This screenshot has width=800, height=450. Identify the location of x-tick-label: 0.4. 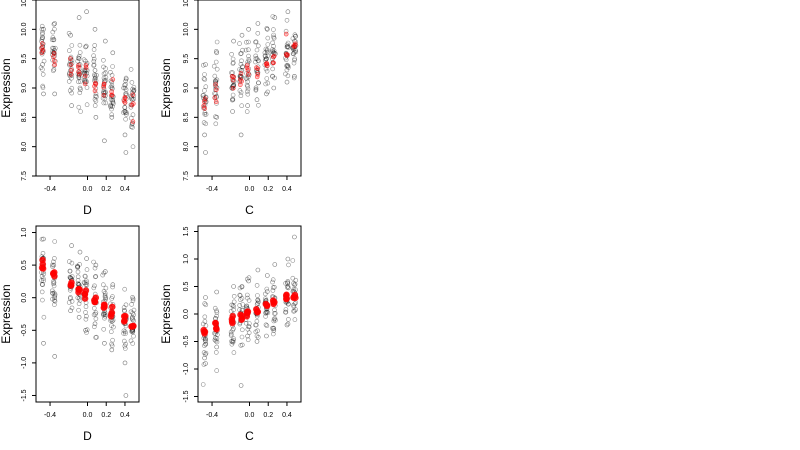
(125, 415).